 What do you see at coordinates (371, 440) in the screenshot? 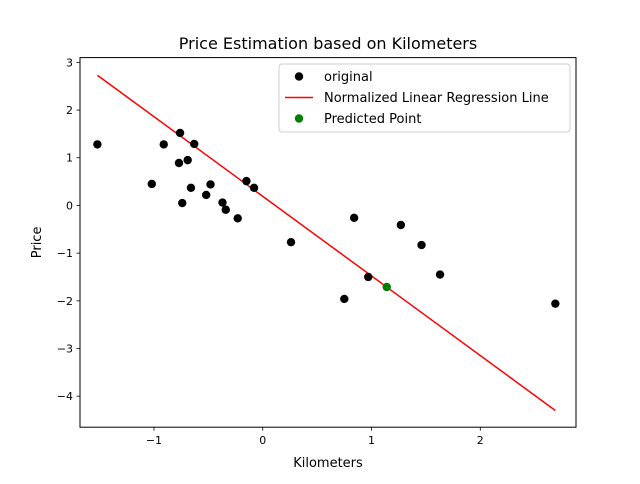
I see `x-tick-label-2: 1` at bounding box center [371, 440].